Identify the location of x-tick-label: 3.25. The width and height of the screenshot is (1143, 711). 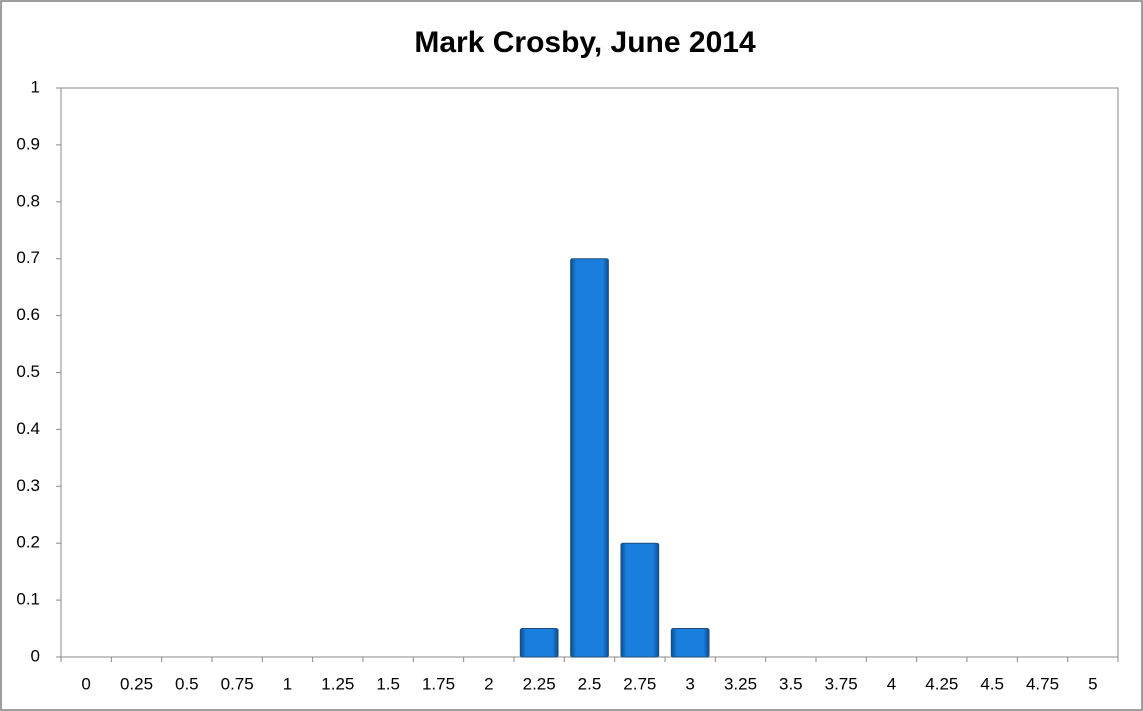
(740, 683).